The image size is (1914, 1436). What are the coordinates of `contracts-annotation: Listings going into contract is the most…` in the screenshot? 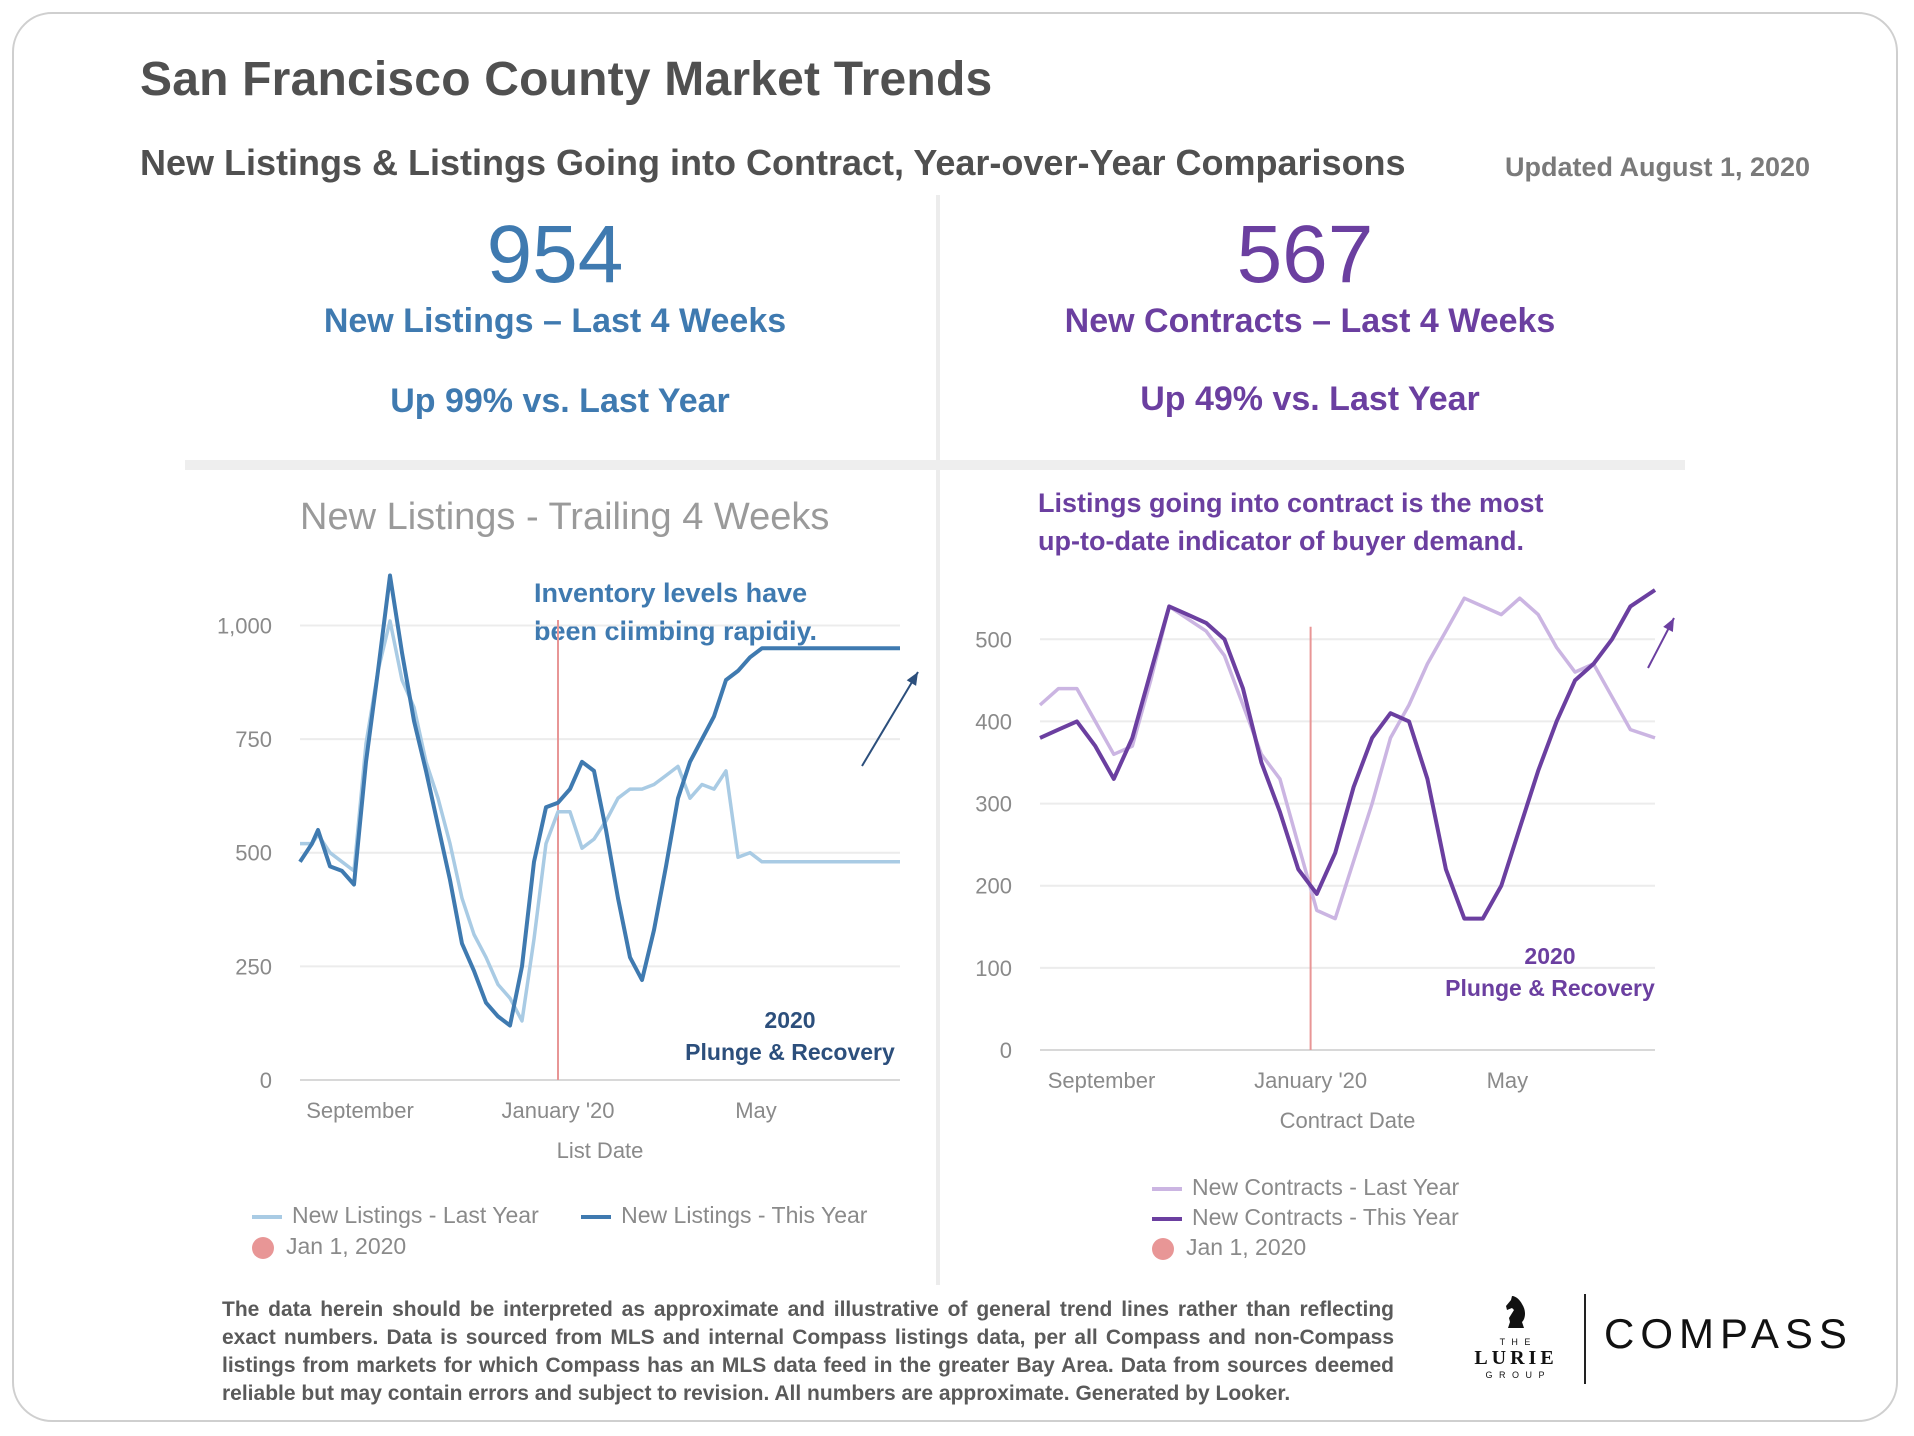 It's located at (1291, 522).